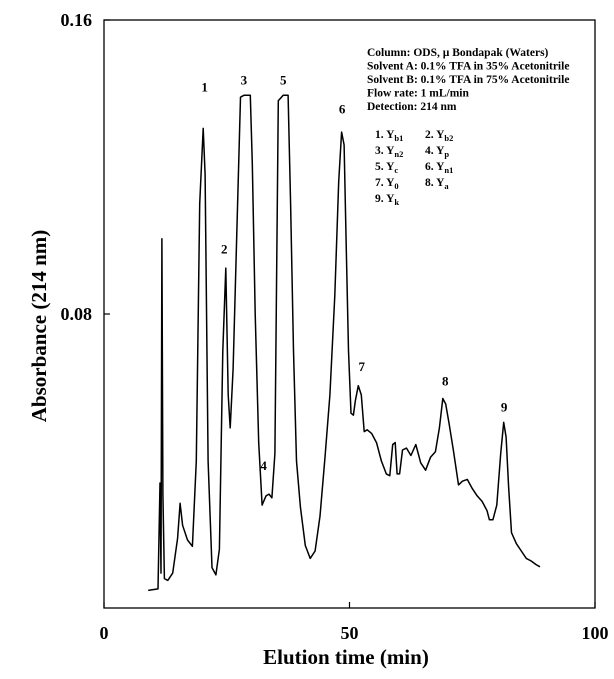 This screenshot has width=614, height=679. Describe the element at coordinates (263, 465) in the screenshot. I see `peak-label: 4` at that location.